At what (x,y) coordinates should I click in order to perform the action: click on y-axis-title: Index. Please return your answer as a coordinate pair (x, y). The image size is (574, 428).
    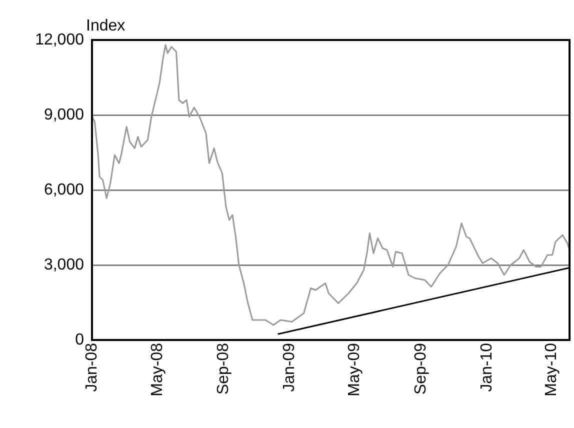
    Looking at the image, I should click on (106, 25).